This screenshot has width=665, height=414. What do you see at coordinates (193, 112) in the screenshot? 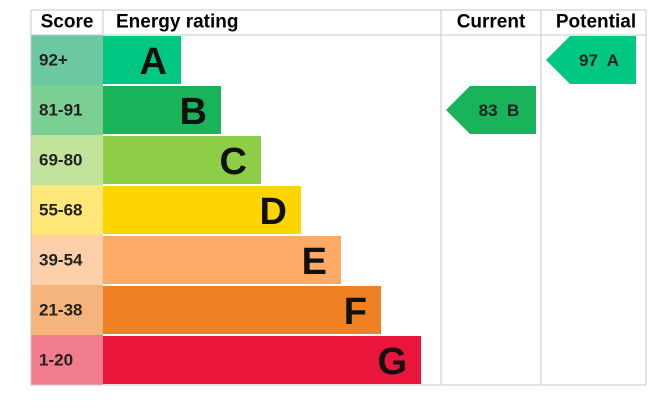
I see `band-letter: B` at bounding box center [193, 112].